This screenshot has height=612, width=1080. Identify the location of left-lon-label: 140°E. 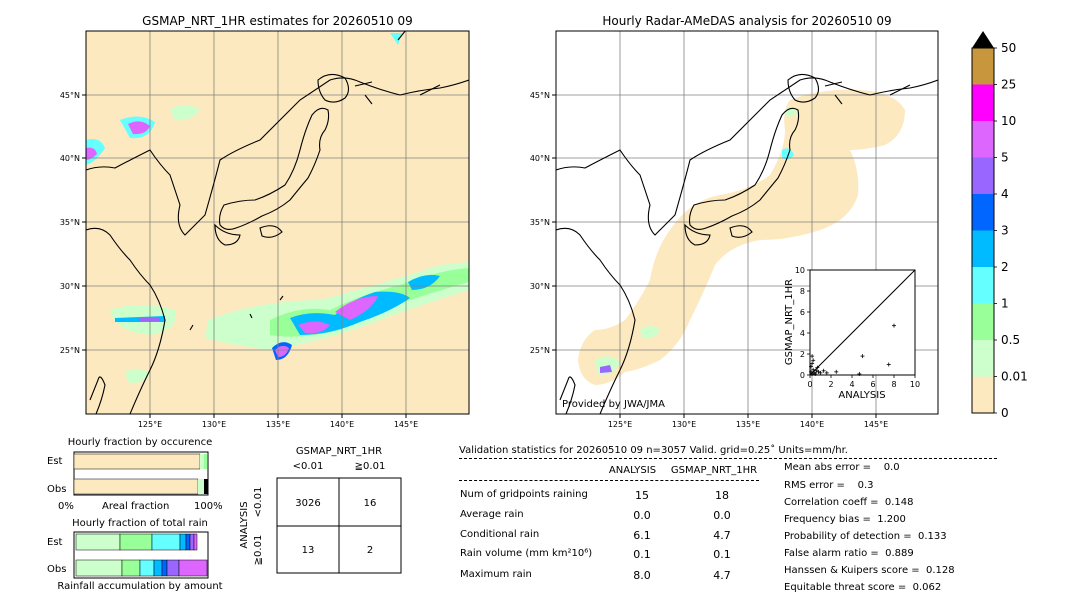
(342, 424).